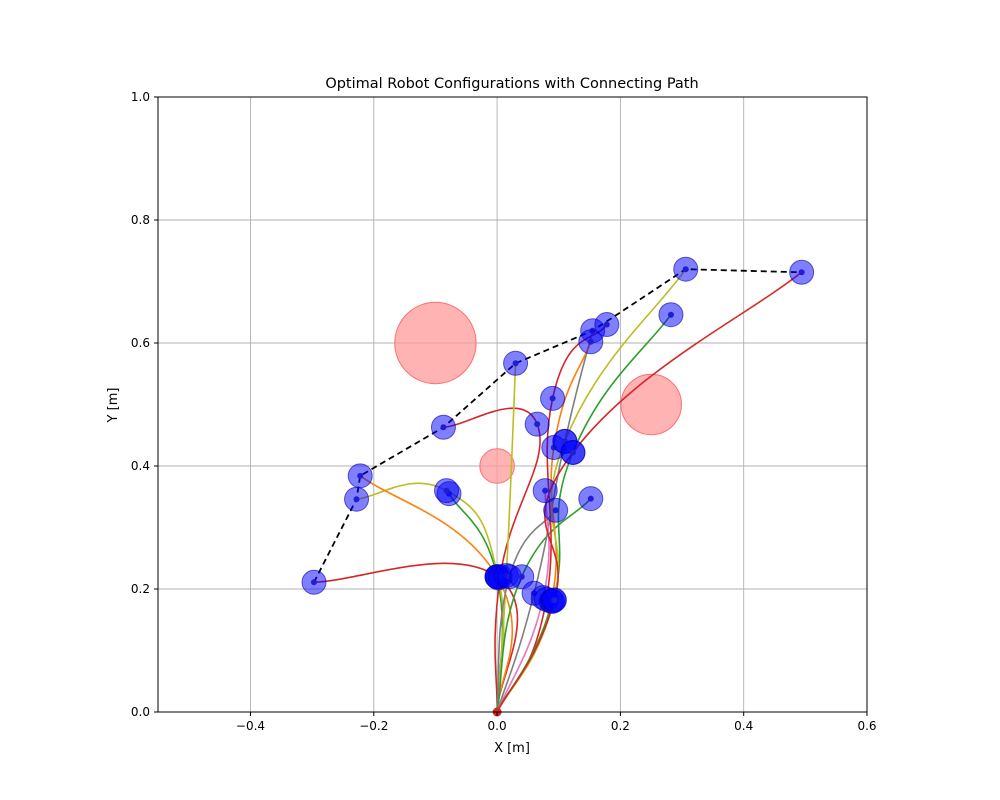 Image resolution: width=1000 pixels, height=800 pixels. I want to click on y-tick-label: 0.0, so click(140, 712).